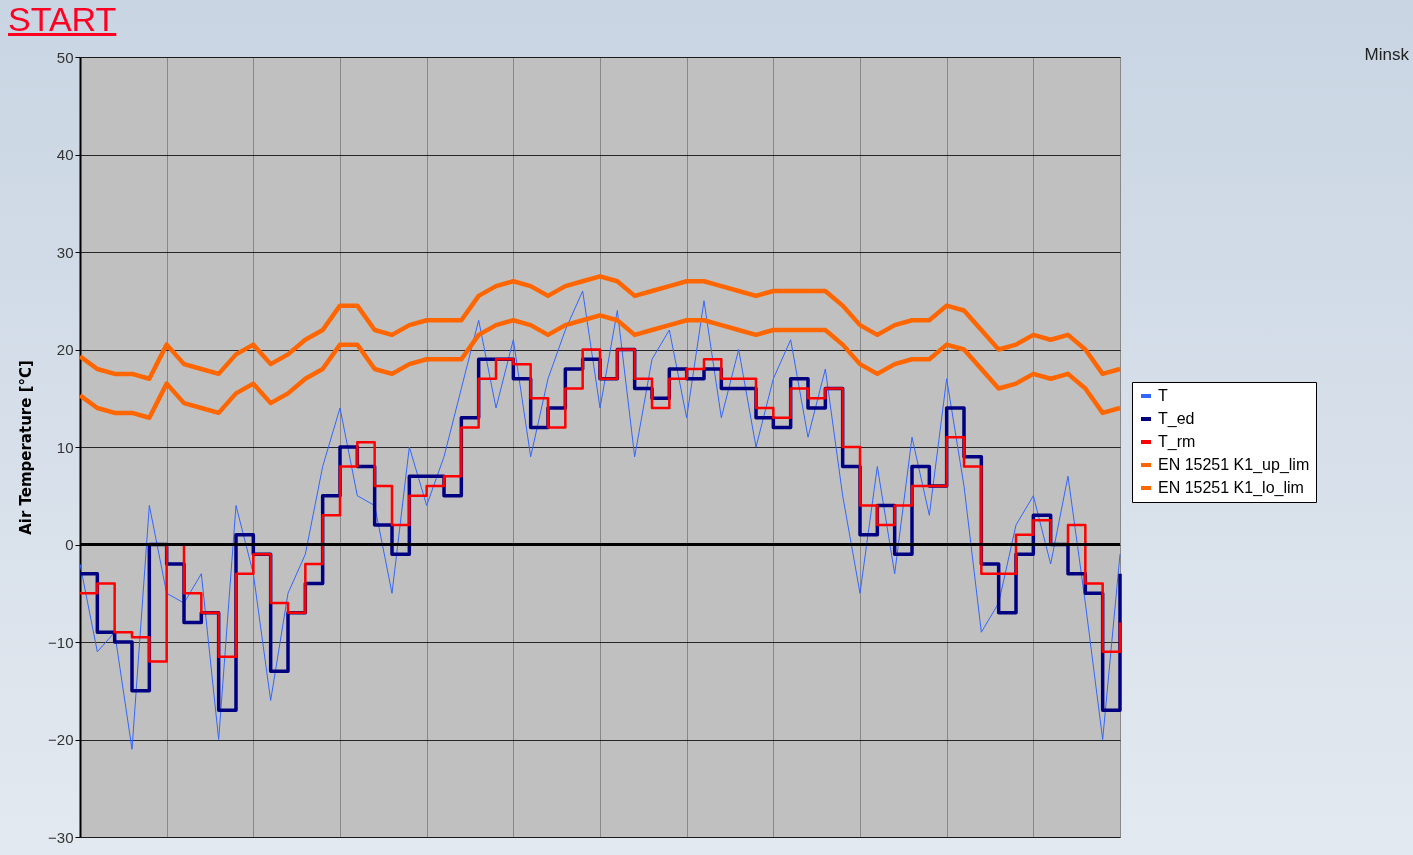 The width and height of the screenshot is (1413, 855). I want to click on legend-label: T_rm, so click(1177, 442).